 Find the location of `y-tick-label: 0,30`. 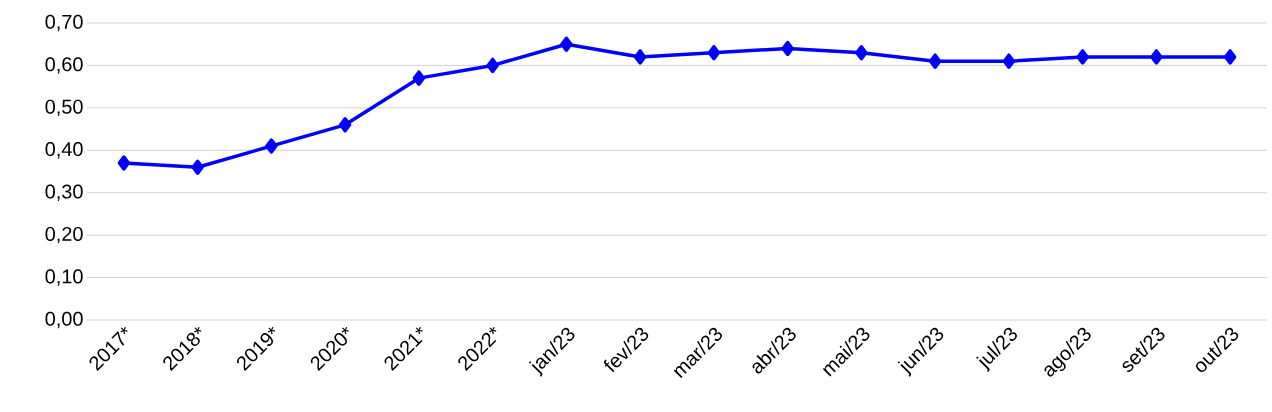

y-tick-label: 0,30 is located at coordinates (64, 192).